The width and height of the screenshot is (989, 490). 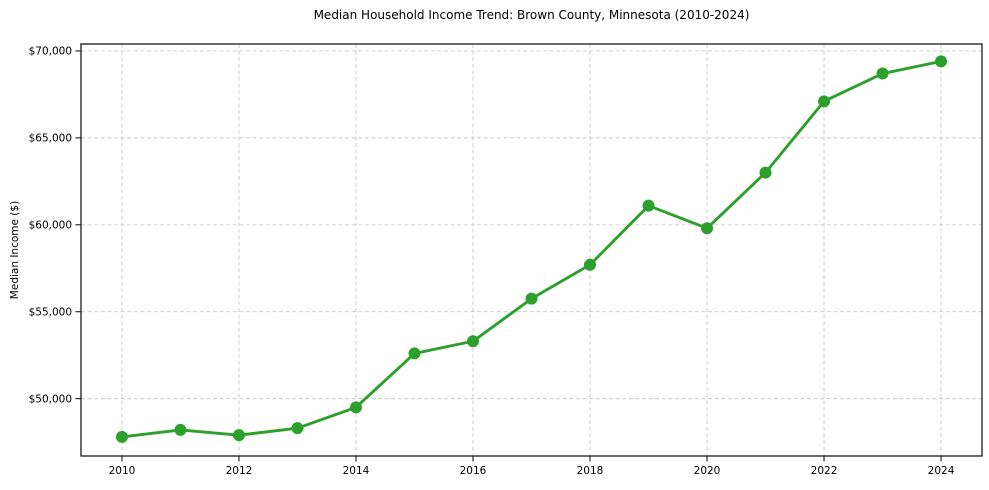 I want to click on x-tick-label: 2014, so click(x=356, y=471).